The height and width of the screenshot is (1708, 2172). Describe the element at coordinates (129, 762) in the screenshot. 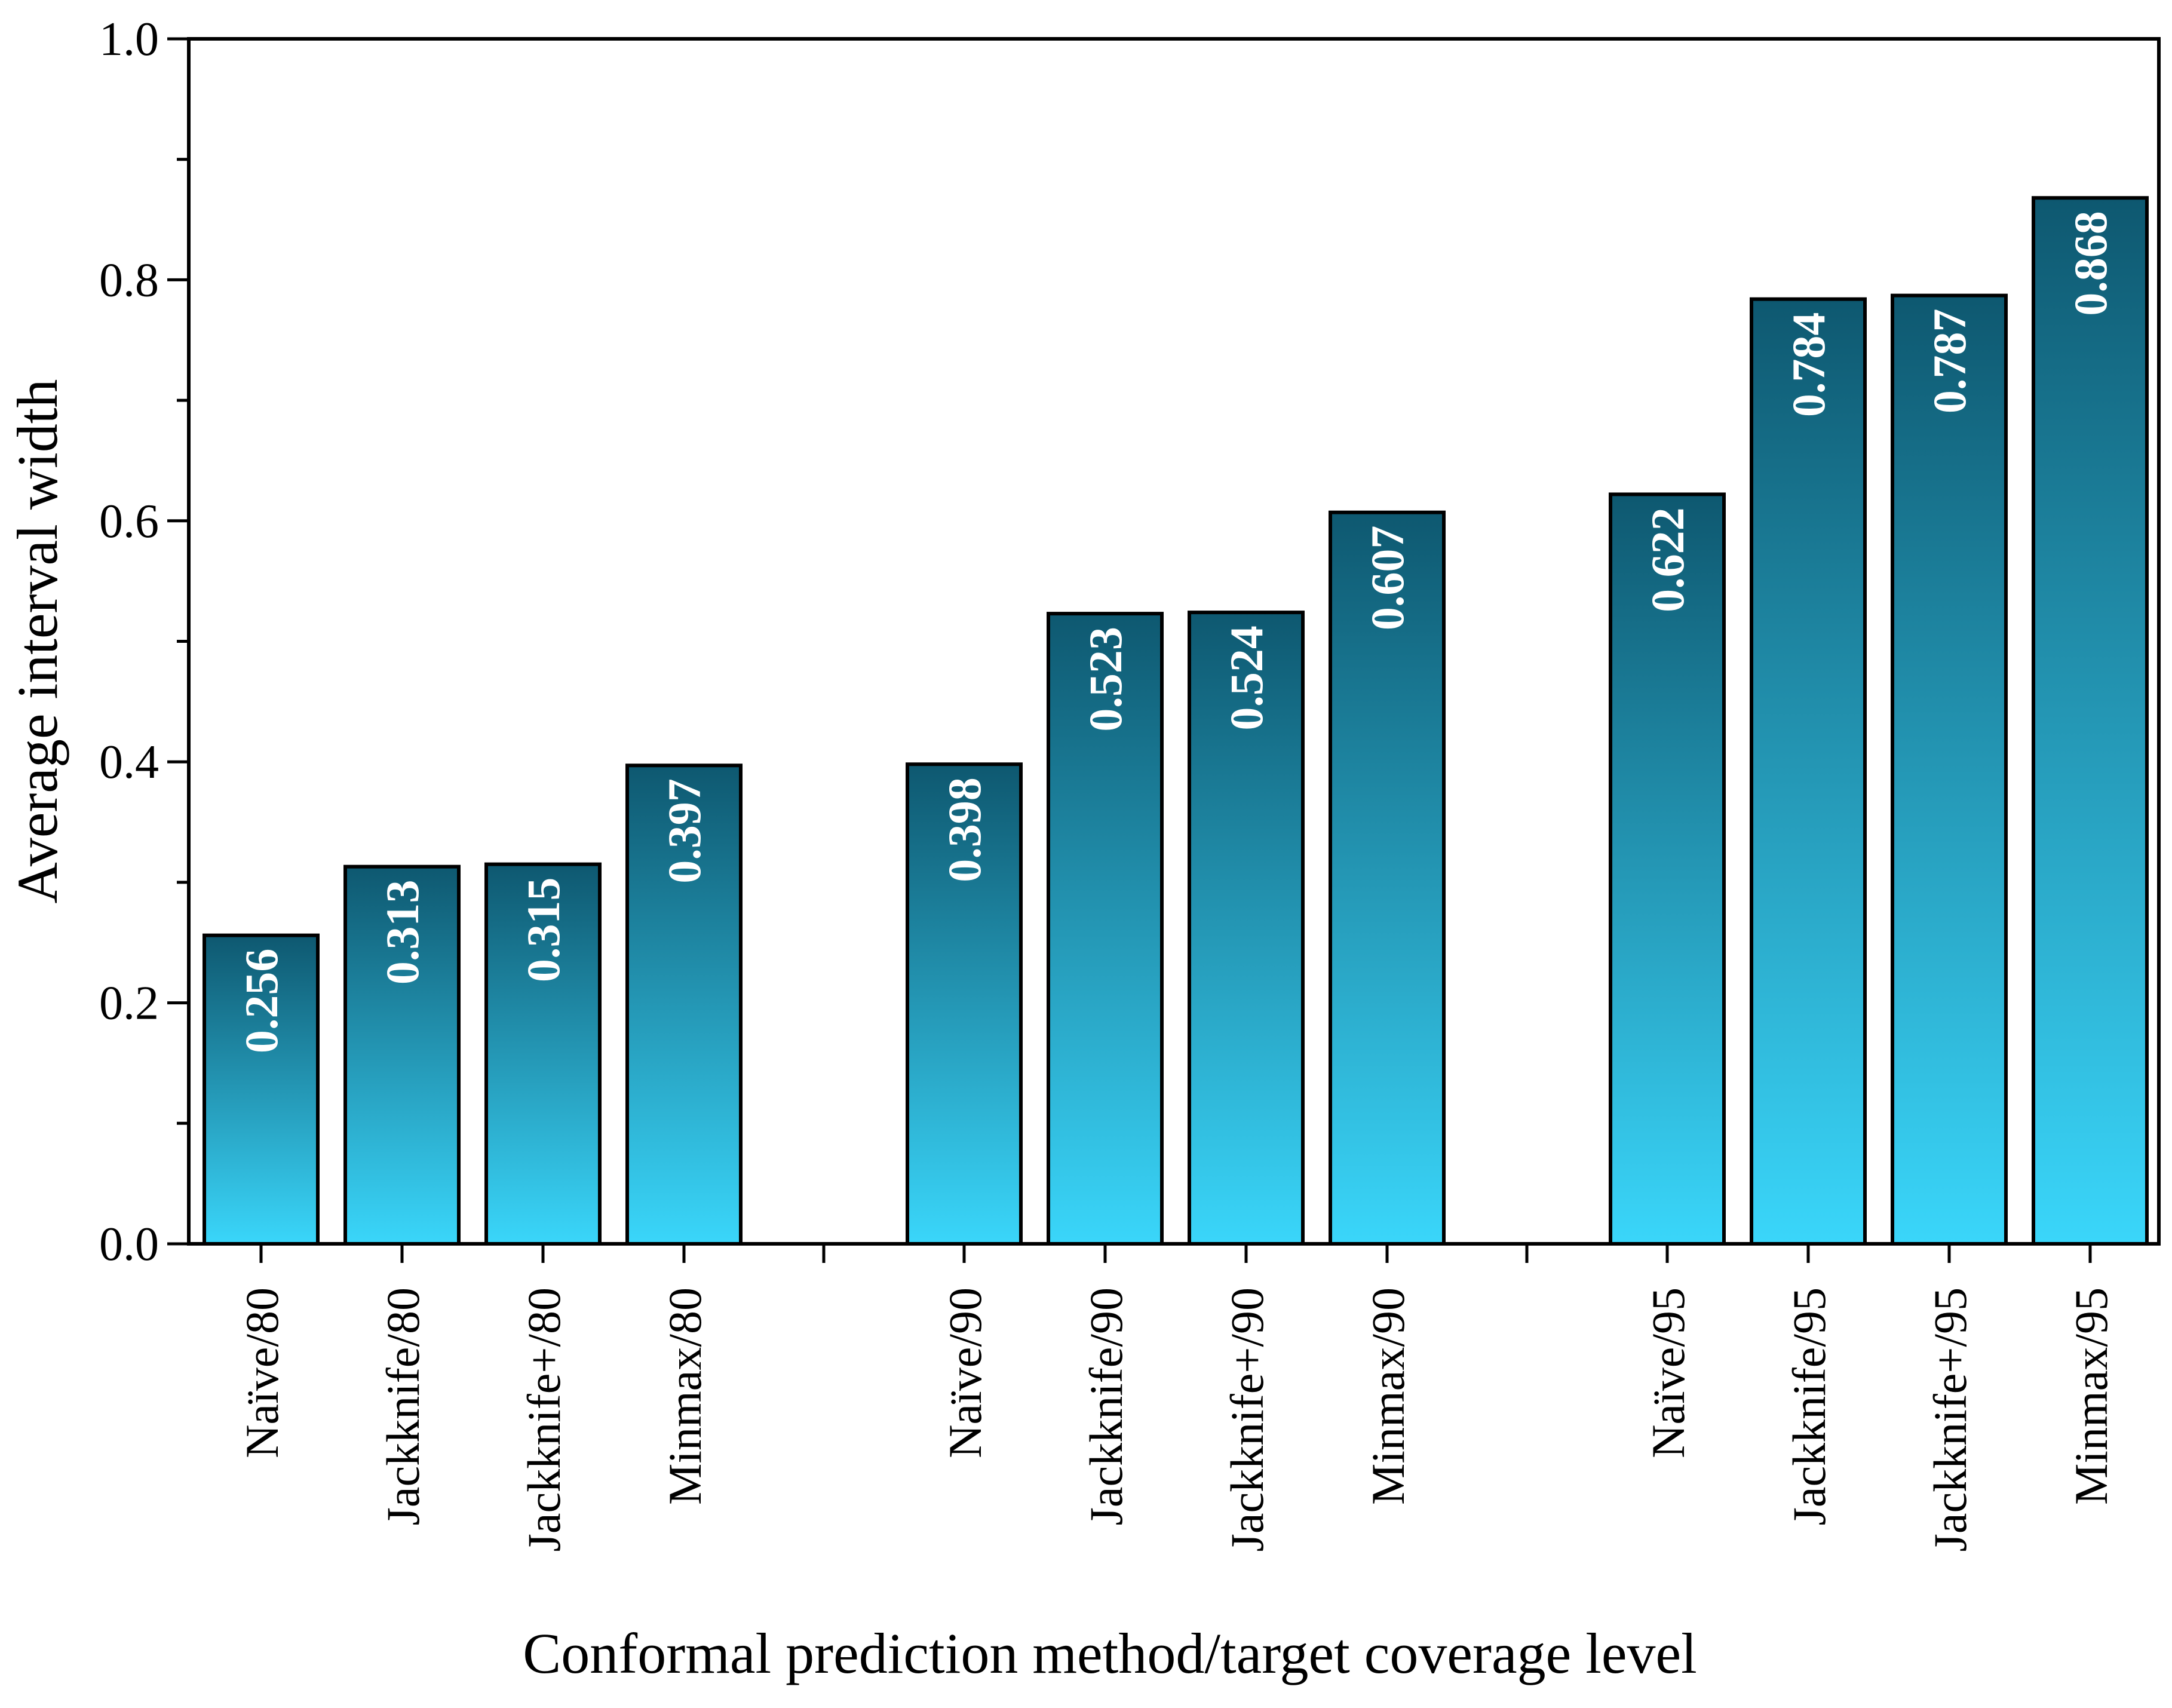

I see `y-tick-label-0-4: 0.4` at that location.